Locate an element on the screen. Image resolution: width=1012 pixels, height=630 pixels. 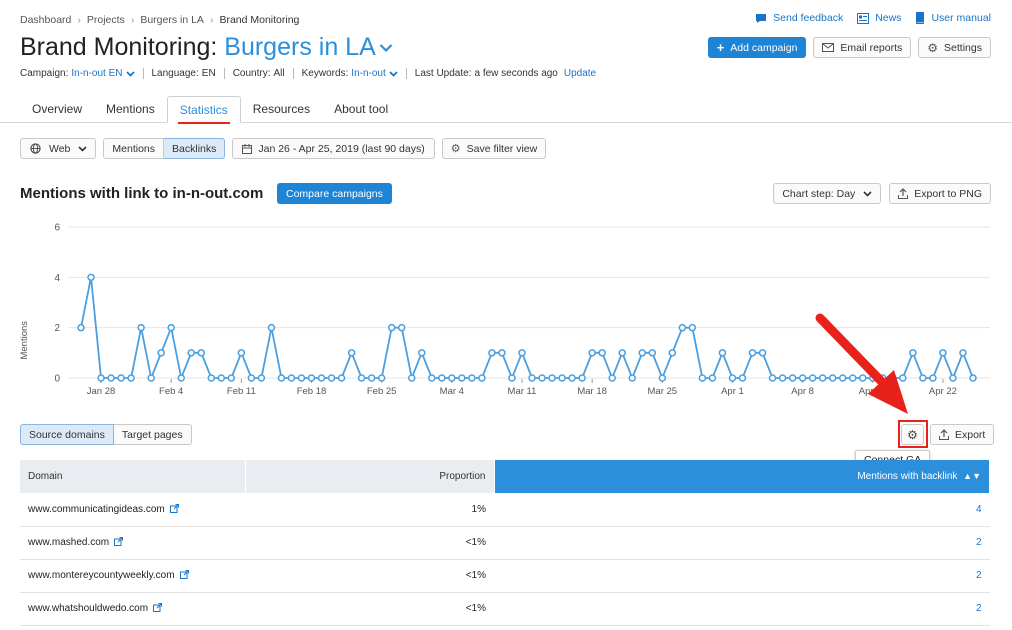
country-info: Country: All is located at coordinates (258, 73).